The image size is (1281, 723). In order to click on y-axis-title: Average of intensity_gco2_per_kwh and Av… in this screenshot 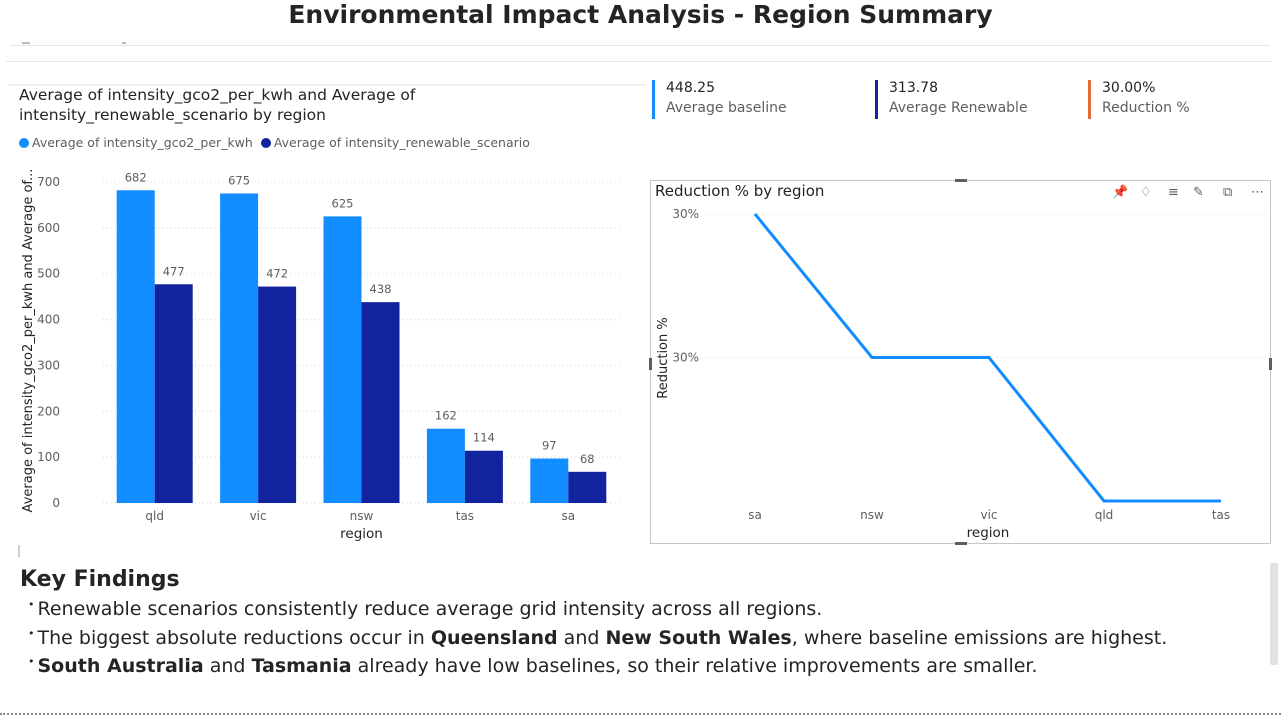, I will do `click(28, 341)`.